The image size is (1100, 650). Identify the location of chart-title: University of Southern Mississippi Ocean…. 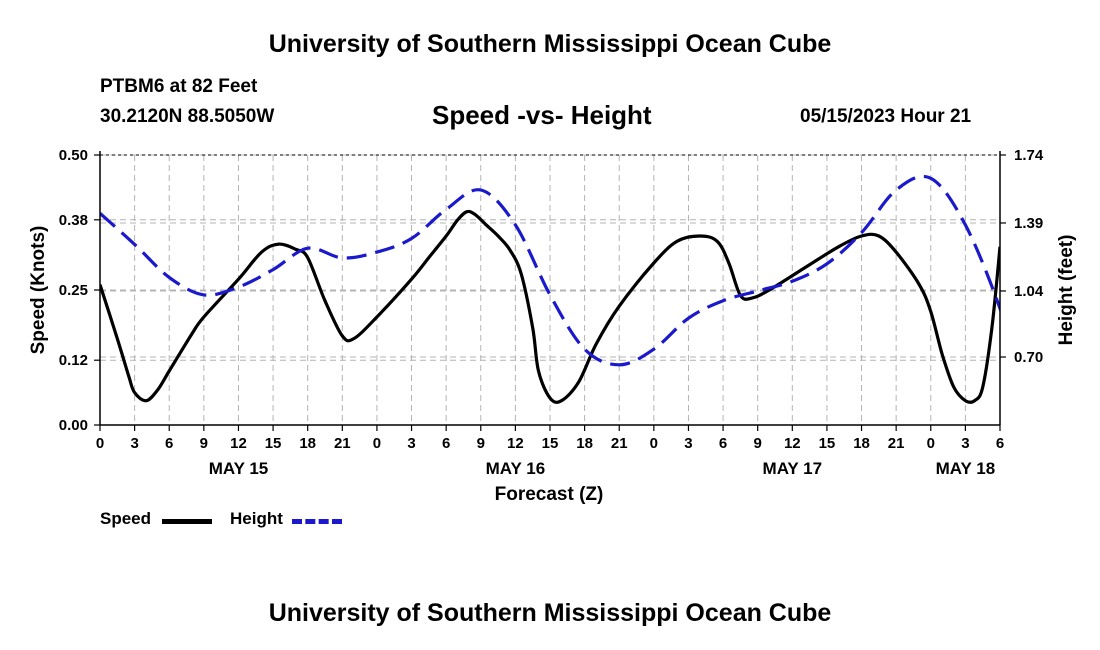
(550, 44).